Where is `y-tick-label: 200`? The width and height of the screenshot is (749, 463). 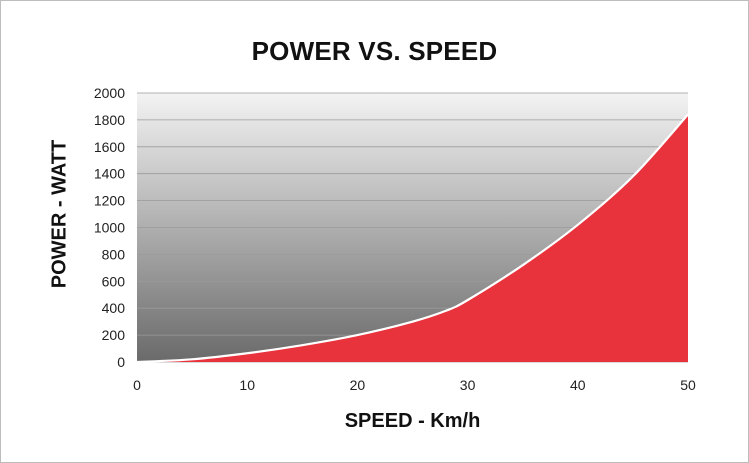
y-tick-label: 200 is located at coordinates (114, 335).